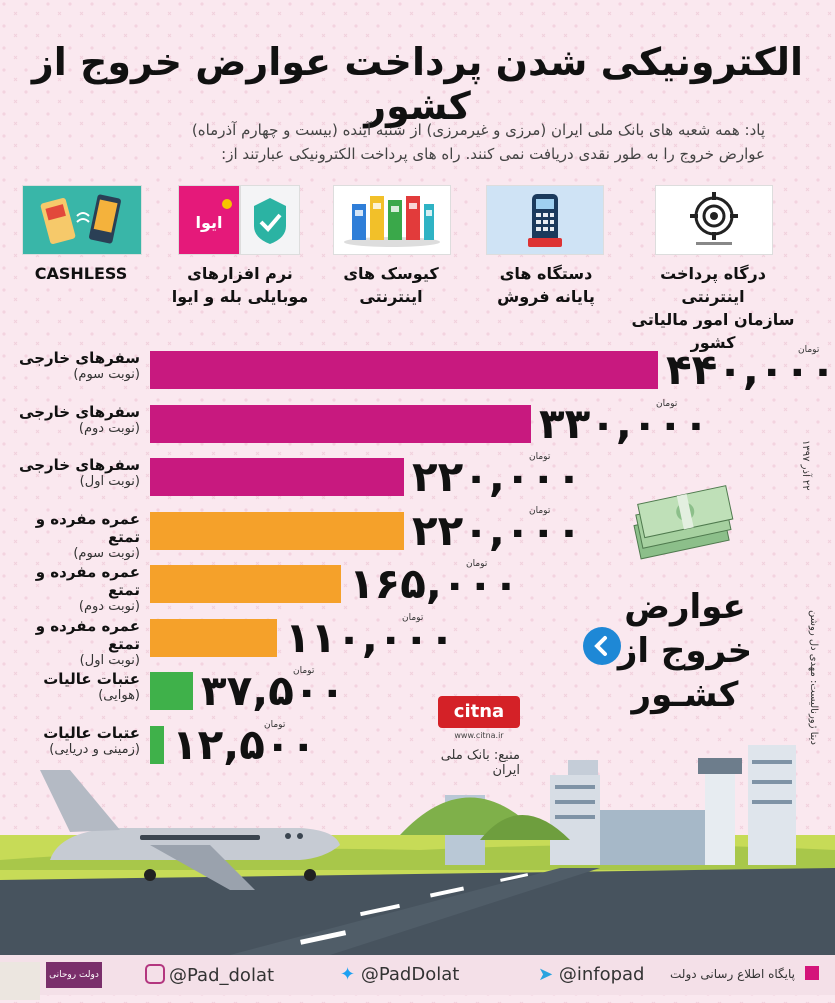  Describe the element at coordinates (240, 285) in the screenshot. I see `method-label-mobile-apps: نرم افزارهای موبایلی بله و ایوا` at that location.